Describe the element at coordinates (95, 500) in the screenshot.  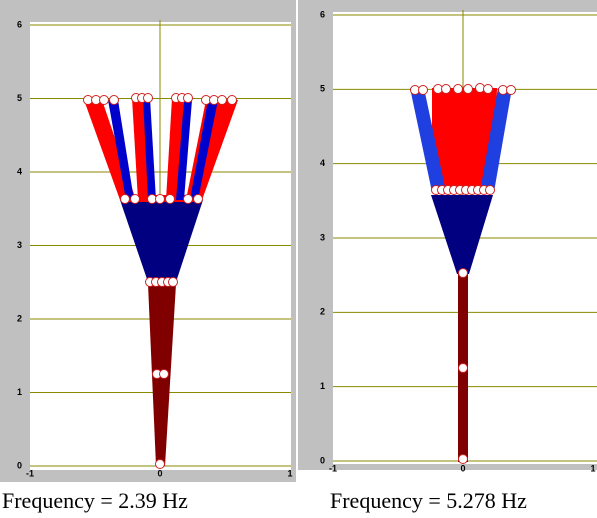
I see `caption: Frequency = 2.39 Hz` at that location.